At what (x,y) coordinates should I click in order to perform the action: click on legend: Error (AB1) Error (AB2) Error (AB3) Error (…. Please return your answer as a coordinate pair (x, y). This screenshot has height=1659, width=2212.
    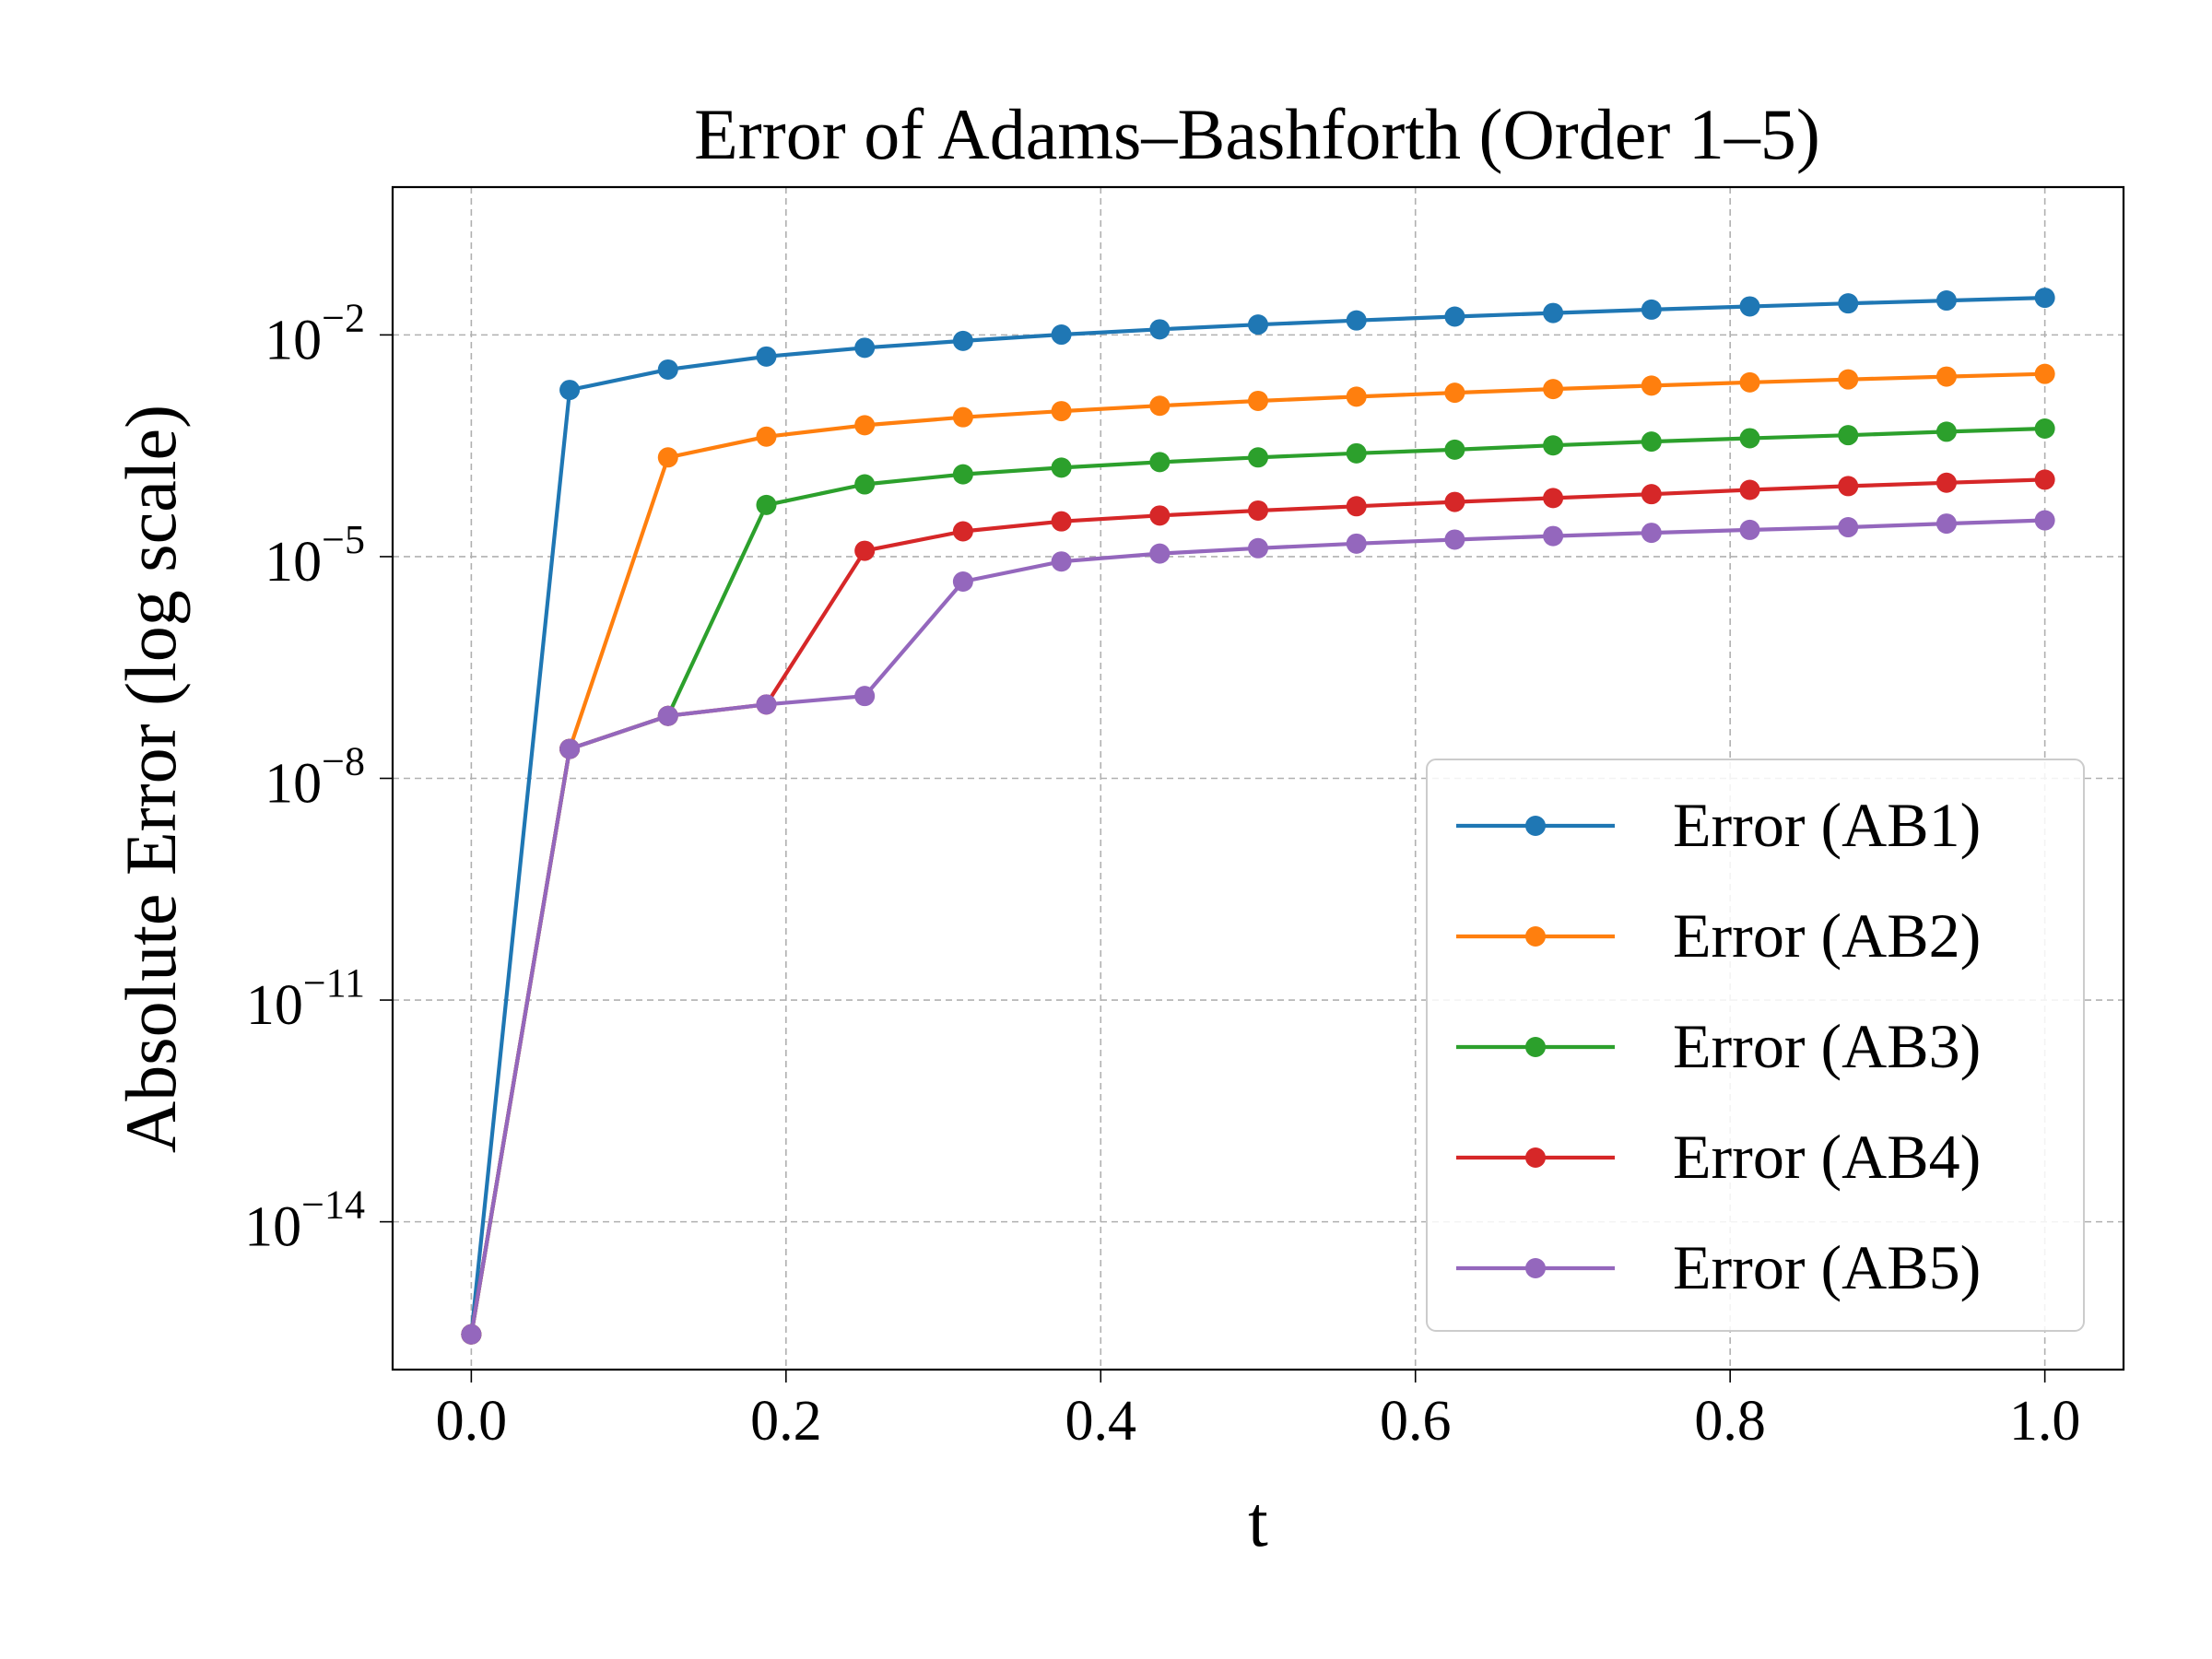
    Looking at the image, I should click on (1755, 1045).